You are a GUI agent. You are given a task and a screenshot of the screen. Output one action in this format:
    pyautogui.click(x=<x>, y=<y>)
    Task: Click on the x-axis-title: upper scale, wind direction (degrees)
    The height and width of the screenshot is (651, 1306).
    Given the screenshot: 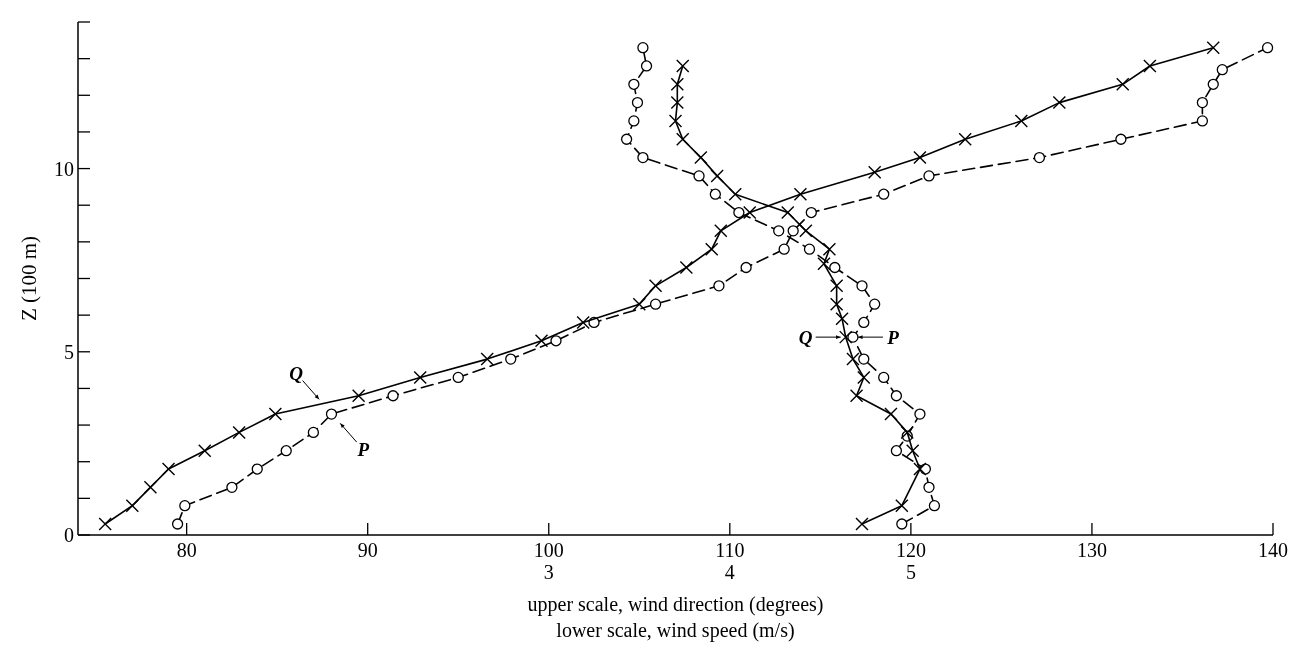 What is the action you would take?
    pyautogui.click(x=675, y=604)
    